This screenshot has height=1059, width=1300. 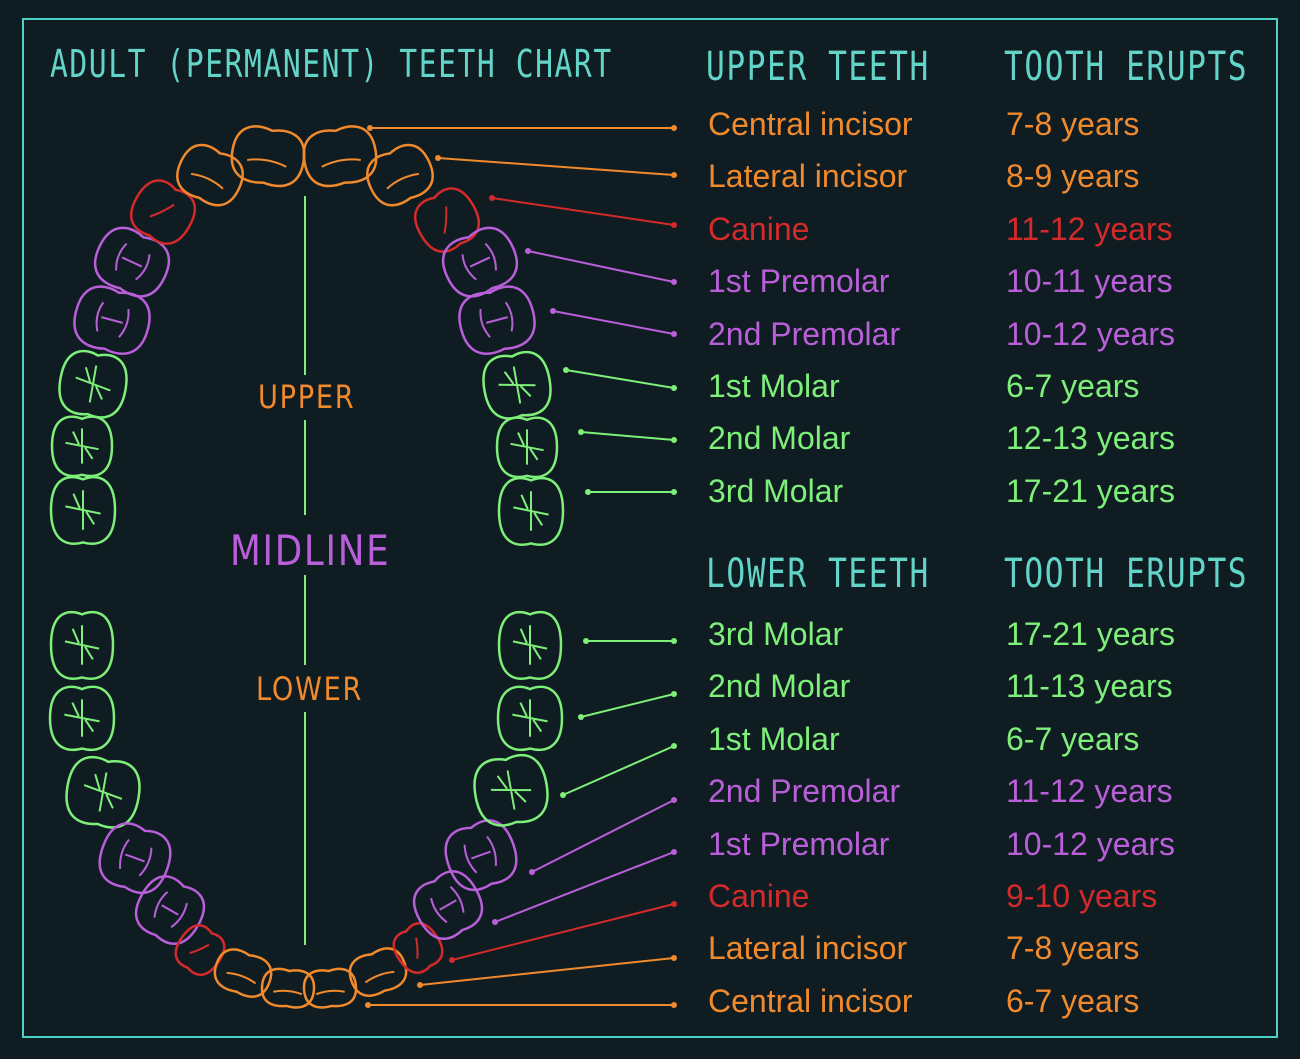 What do you see at coordinates (82, 718) in the screenshot?
I see `lower-left-2nd-molar` at bounding box center [82, 718].